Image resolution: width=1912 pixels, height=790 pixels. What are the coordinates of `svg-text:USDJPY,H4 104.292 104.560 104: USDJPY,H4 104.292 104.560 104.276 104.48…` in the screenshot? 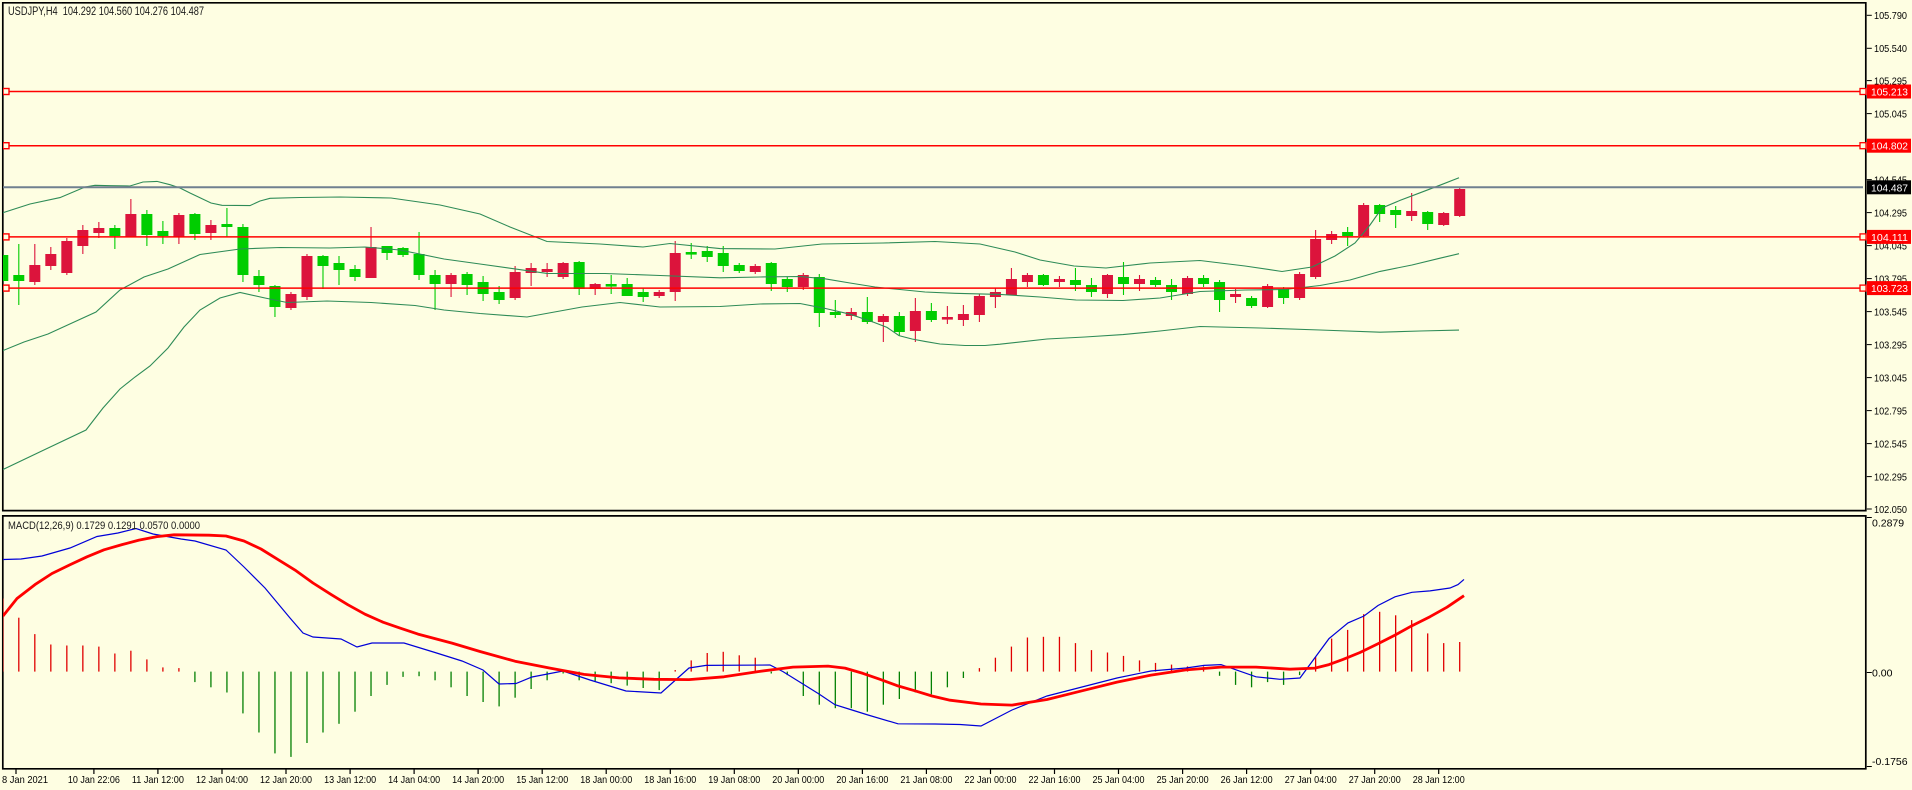 It's located at (106, 12).